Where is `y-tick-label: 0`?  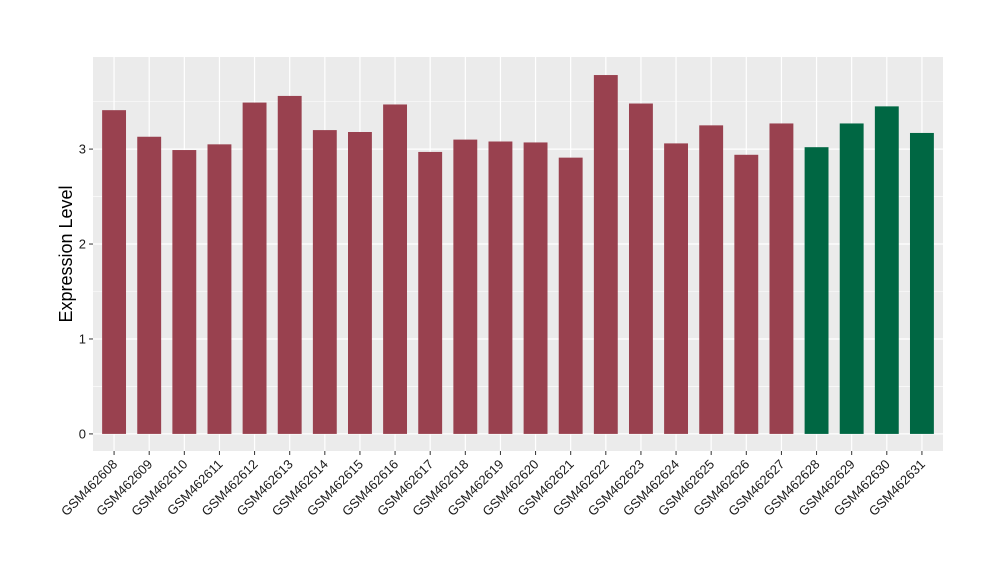
y-tick-label: 0 is located at coordinates (82, 433).